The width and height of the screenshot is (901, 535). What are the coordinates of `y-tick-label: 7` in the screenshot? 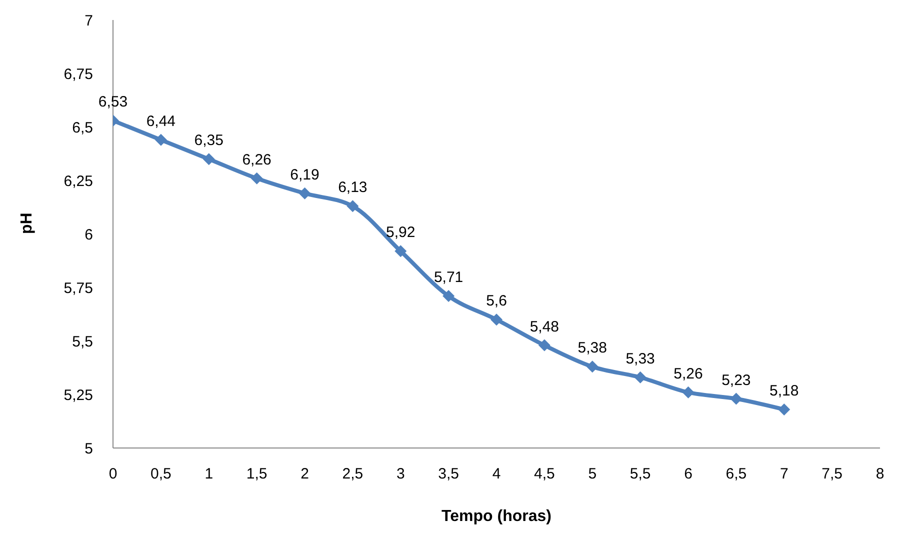 It's located at (88, 21).